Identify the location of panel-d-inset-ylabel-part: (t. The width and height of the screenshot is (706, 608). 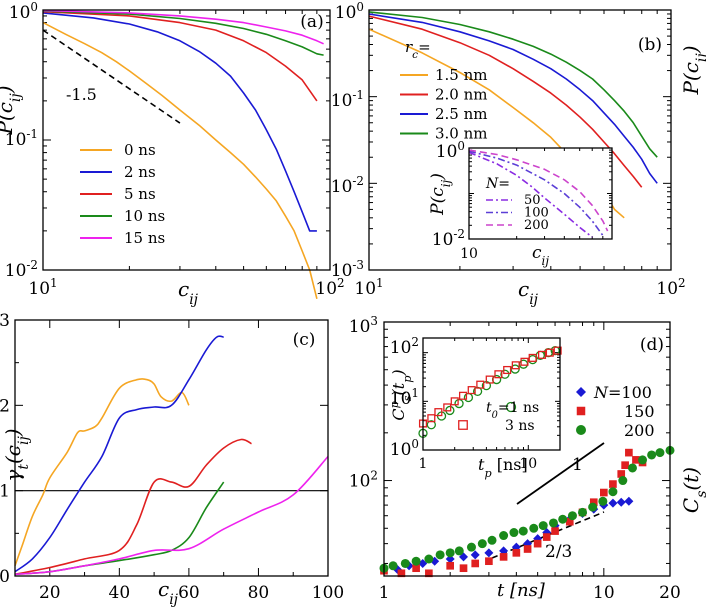
(398, 388).